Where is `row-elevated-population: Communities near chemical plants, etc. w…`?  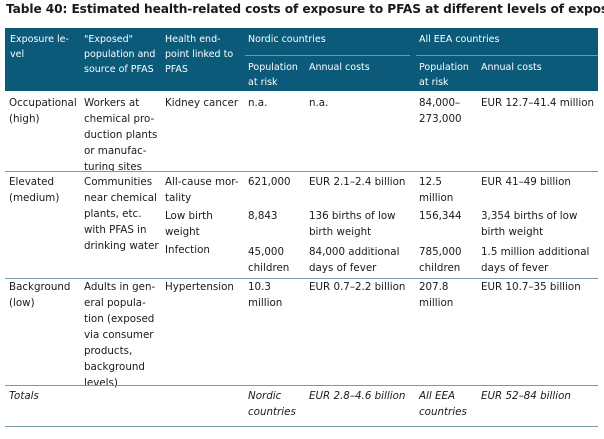 row-elevated-population: Communities near chemical plants, etc. w… is located at coordinates (121, 214).